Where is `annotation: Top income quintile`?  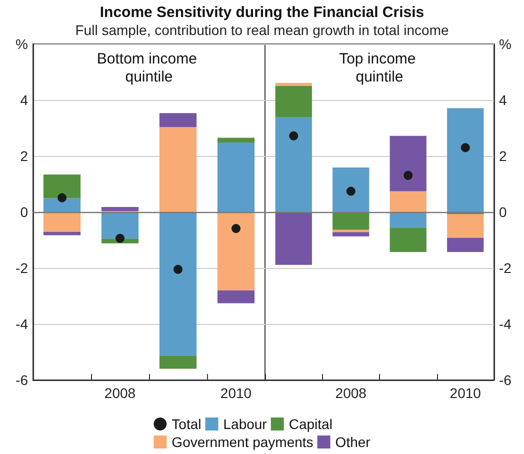 annotation: Top income quintile is located at coordinates (379, 68).